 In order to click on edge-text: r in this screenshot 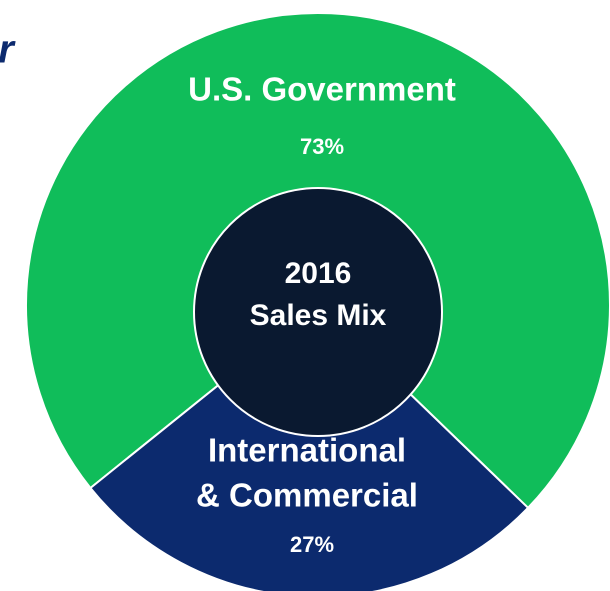, I will do `click(8, 50)`.